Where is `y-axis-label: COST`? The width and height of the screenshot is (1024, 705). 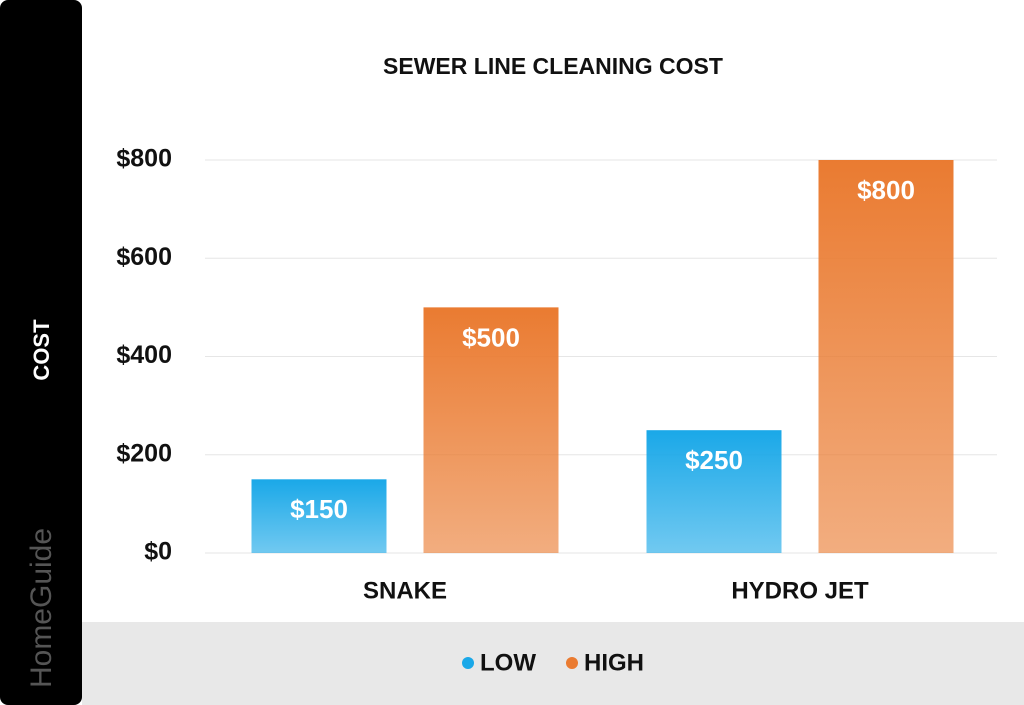 y-axis-label: COST is located at coordinates (41, 350).